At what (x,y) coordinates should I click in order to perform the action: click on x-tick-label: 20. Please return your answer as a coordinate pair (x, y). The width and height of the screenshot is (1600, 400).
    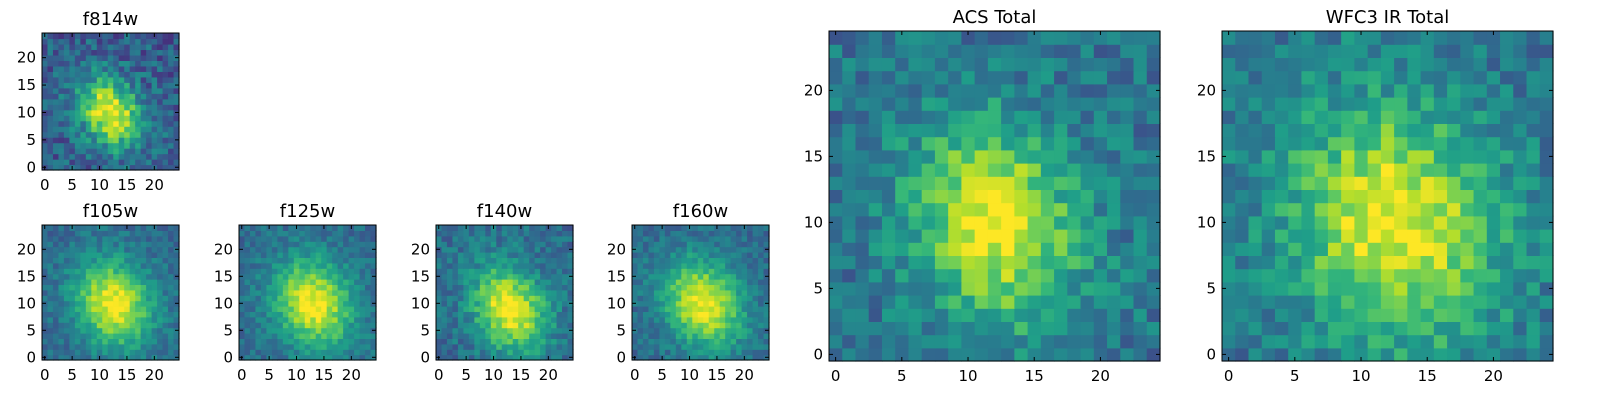
    Looking at the image, I should click on (154, 185).